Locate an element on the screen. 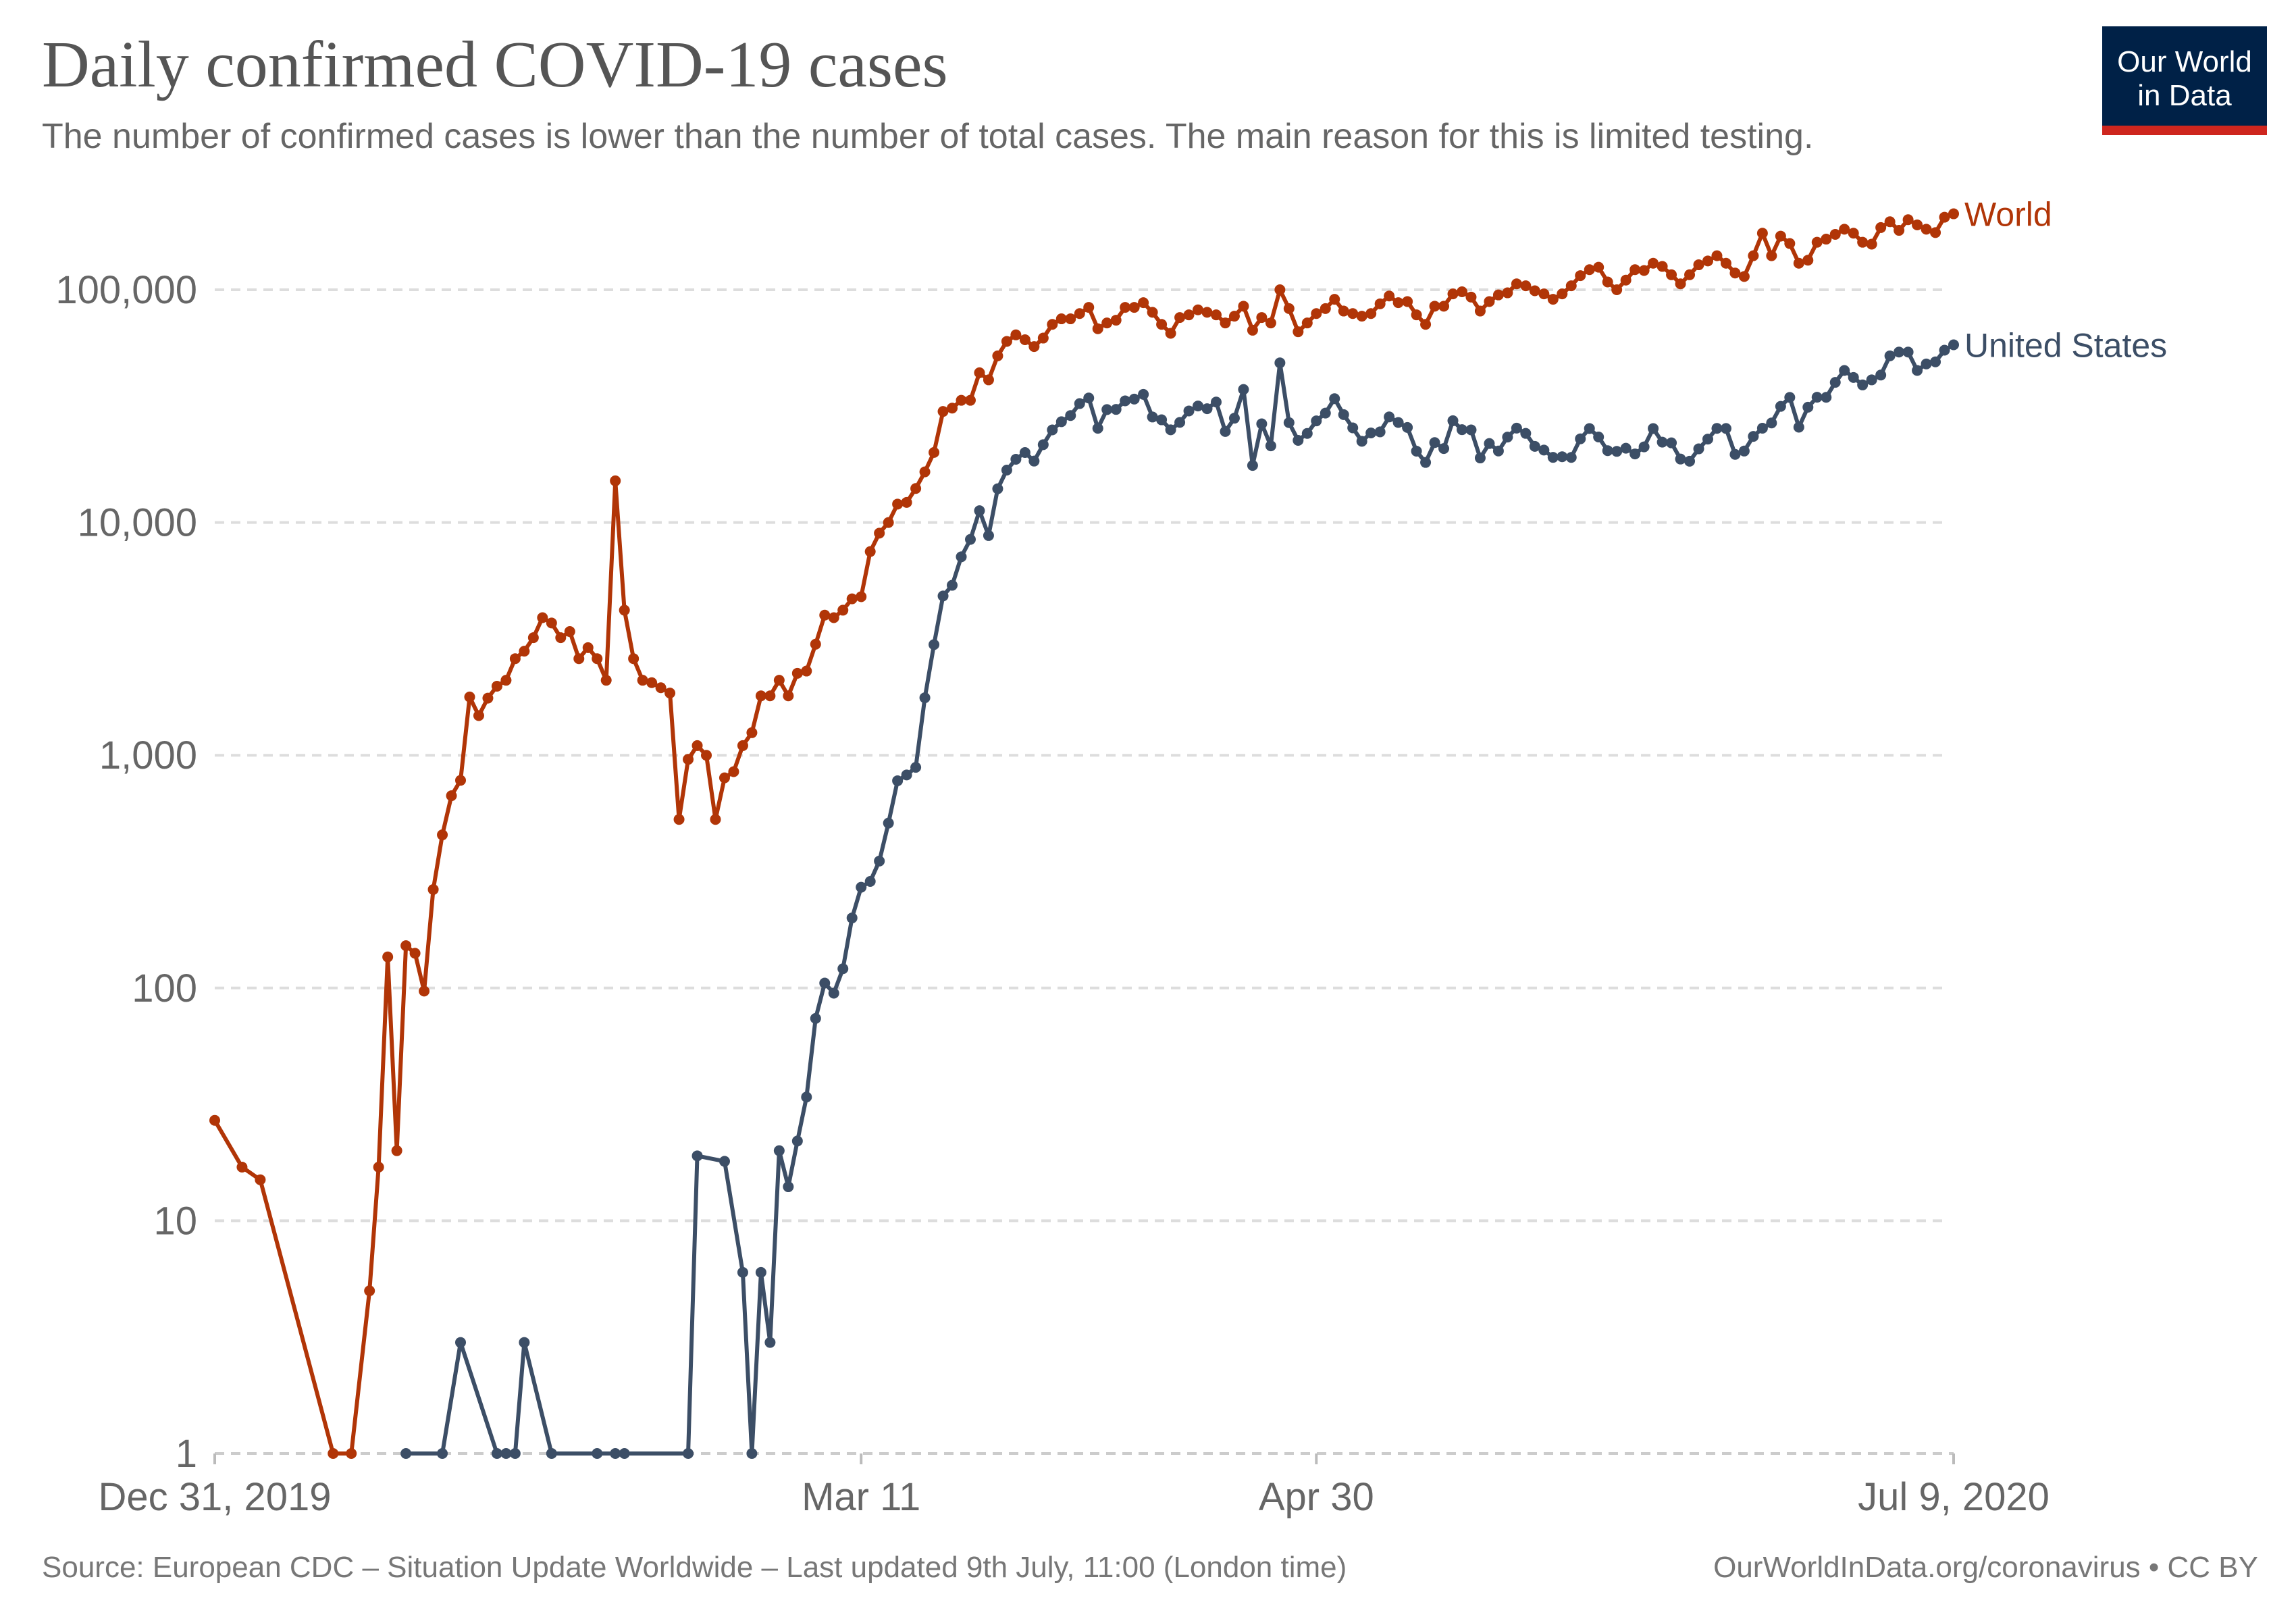  owid-logo: Our World in Data is located at coordinates (2184, 80).